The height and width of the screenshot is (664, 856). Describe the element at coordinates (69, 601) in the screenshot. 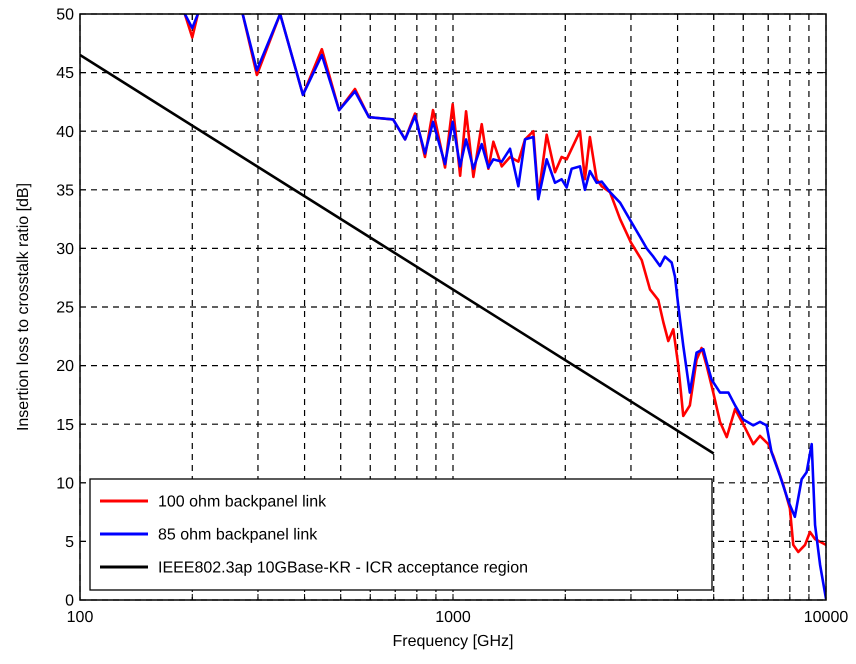

I see `y-tick-label: 0` at that location.